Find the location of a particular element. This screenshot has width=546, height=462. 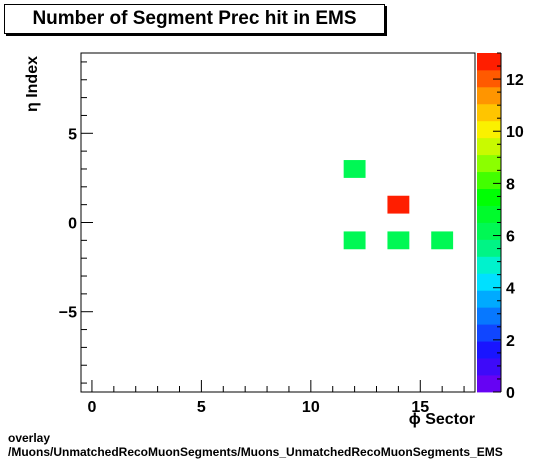

palette-tick-label: 0 is located at coordinates (510, 393).